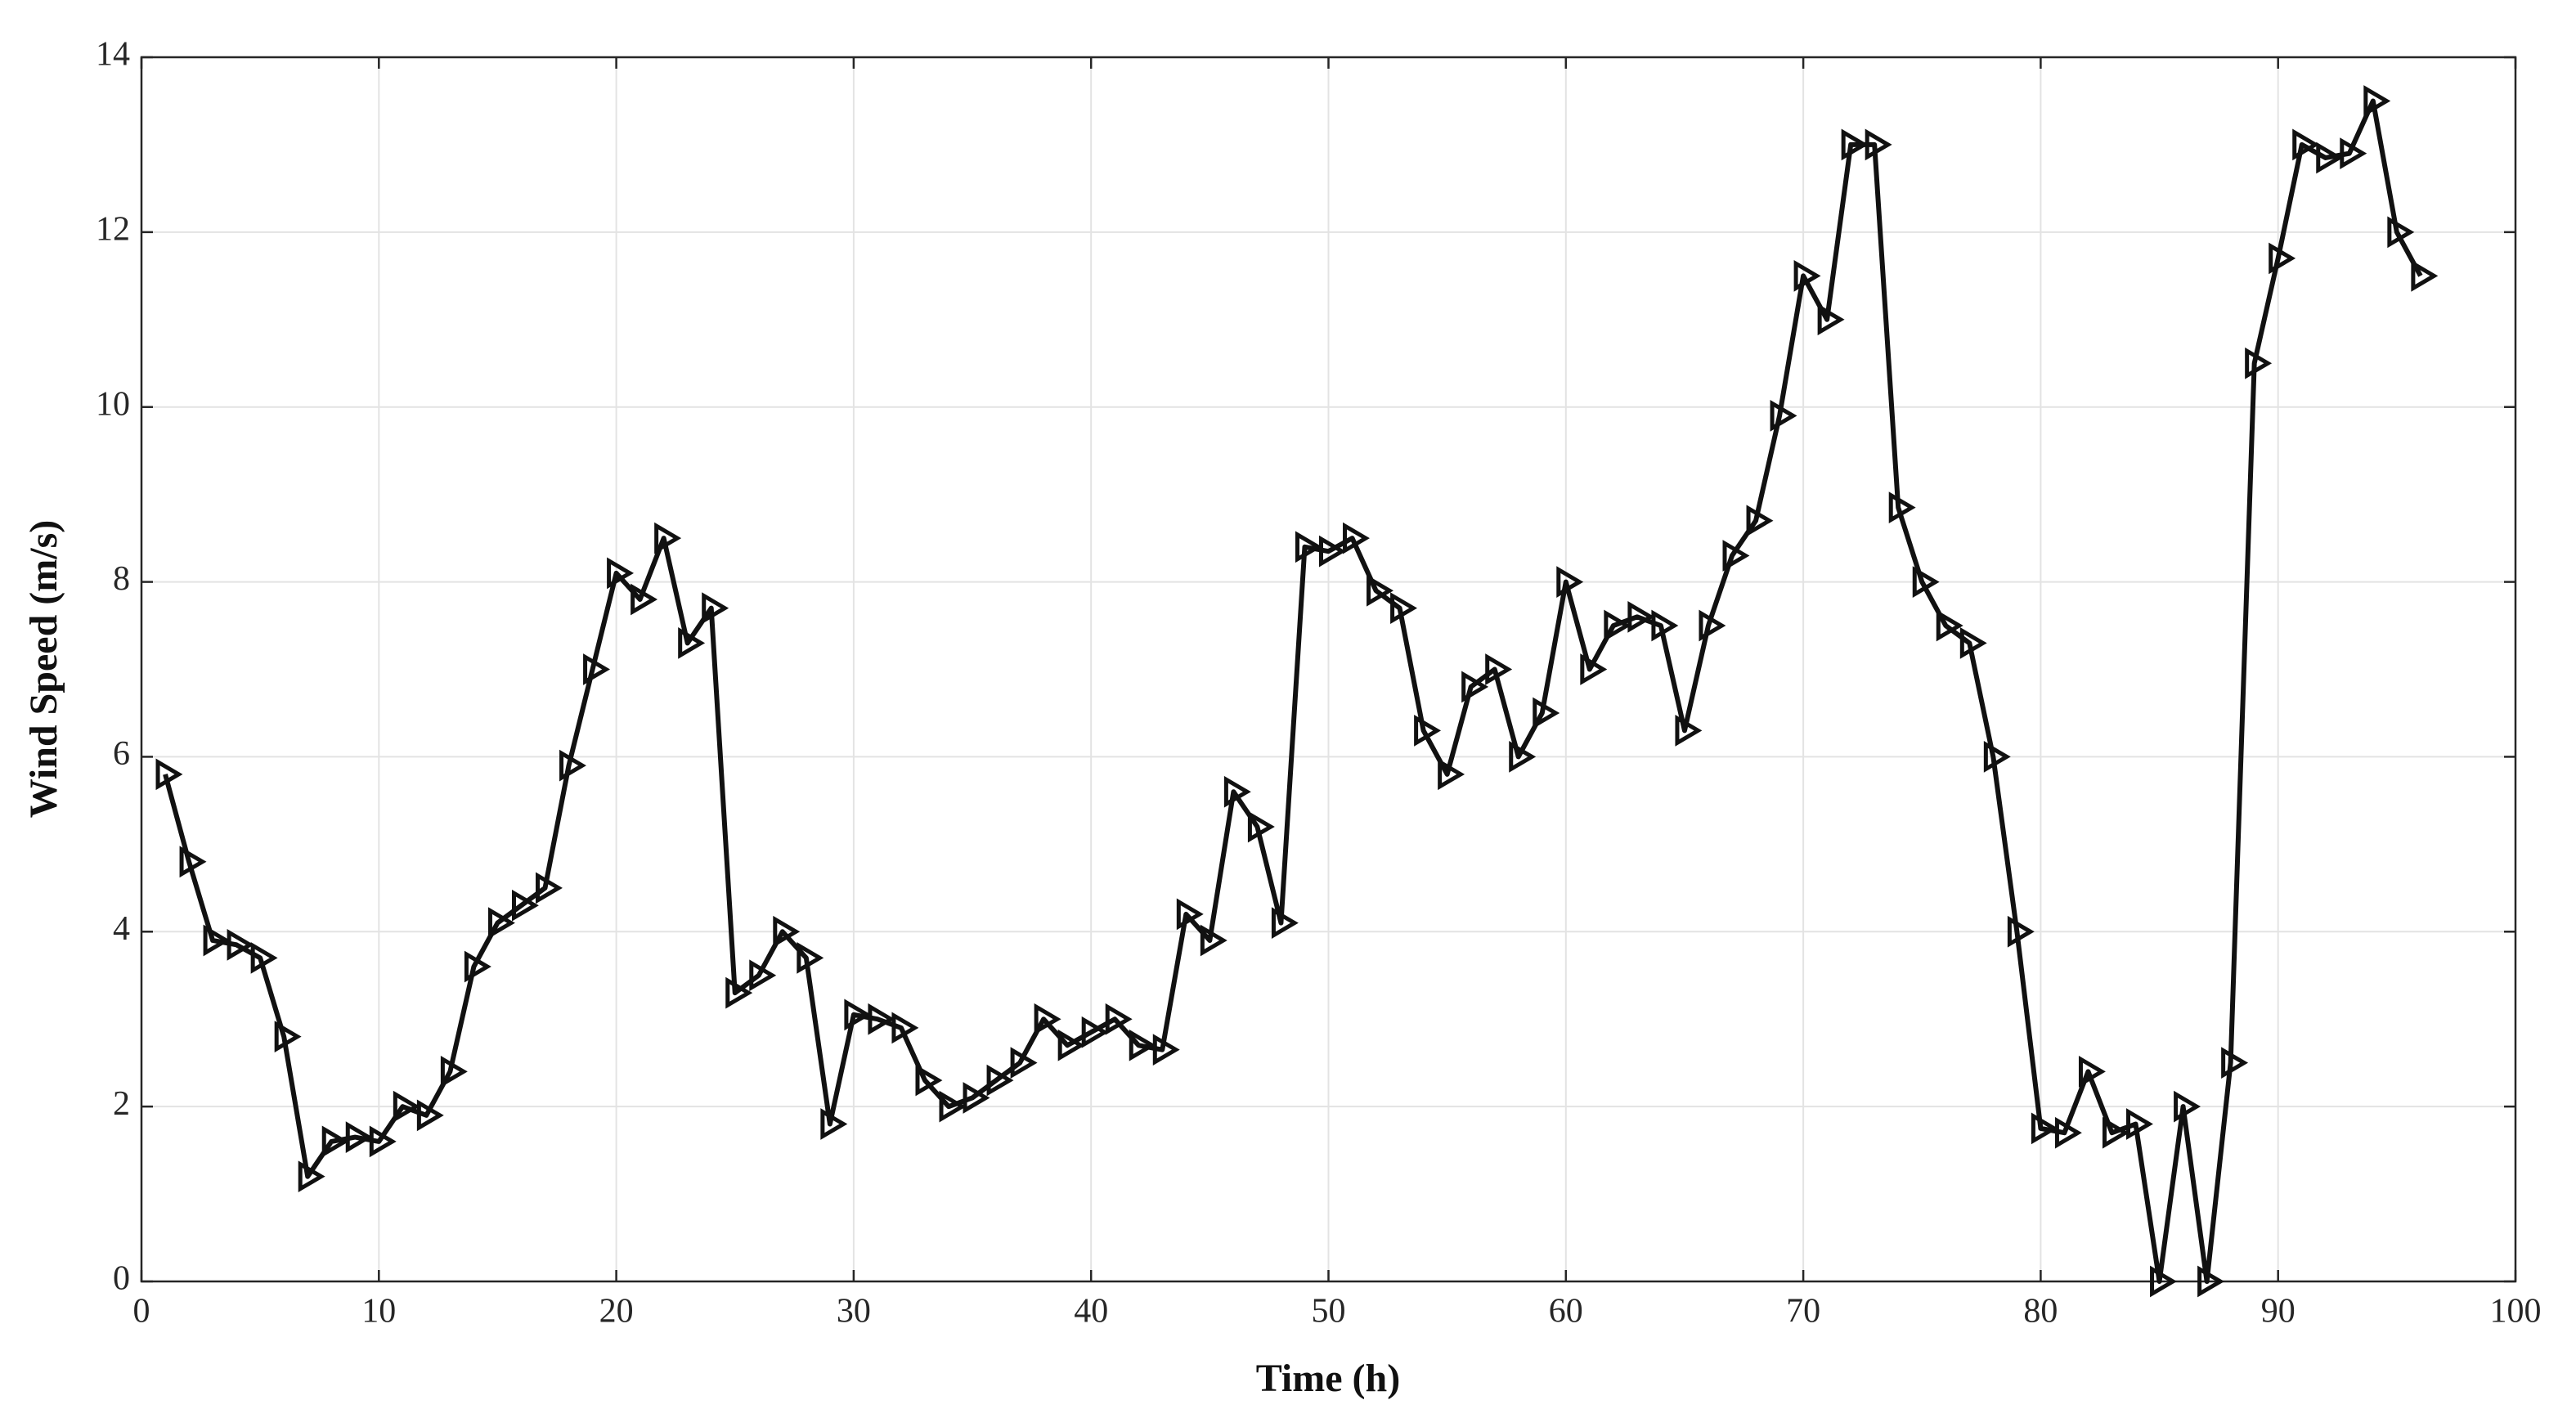  What do you see at coordinates (1329, 1312) in the screenshot?
I see `x-tick-label: 50` at bounding box center [1329, 1312].